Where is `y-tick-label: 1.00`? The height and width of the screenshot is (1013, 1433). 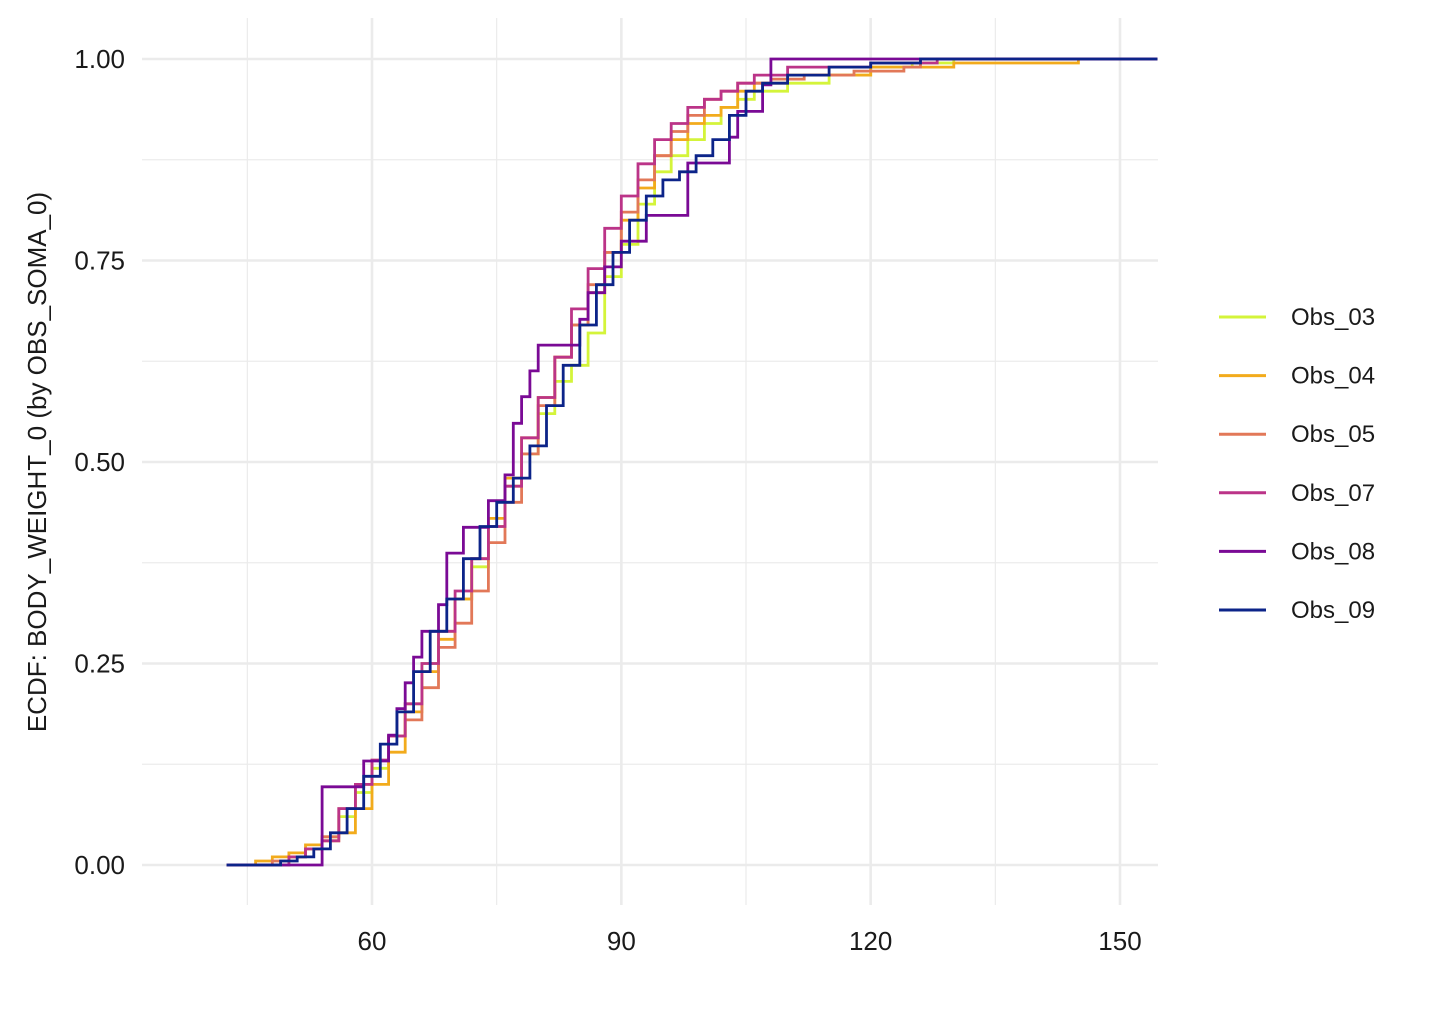
y-tick-label: 1.00 is located at coordinates (99, 59).